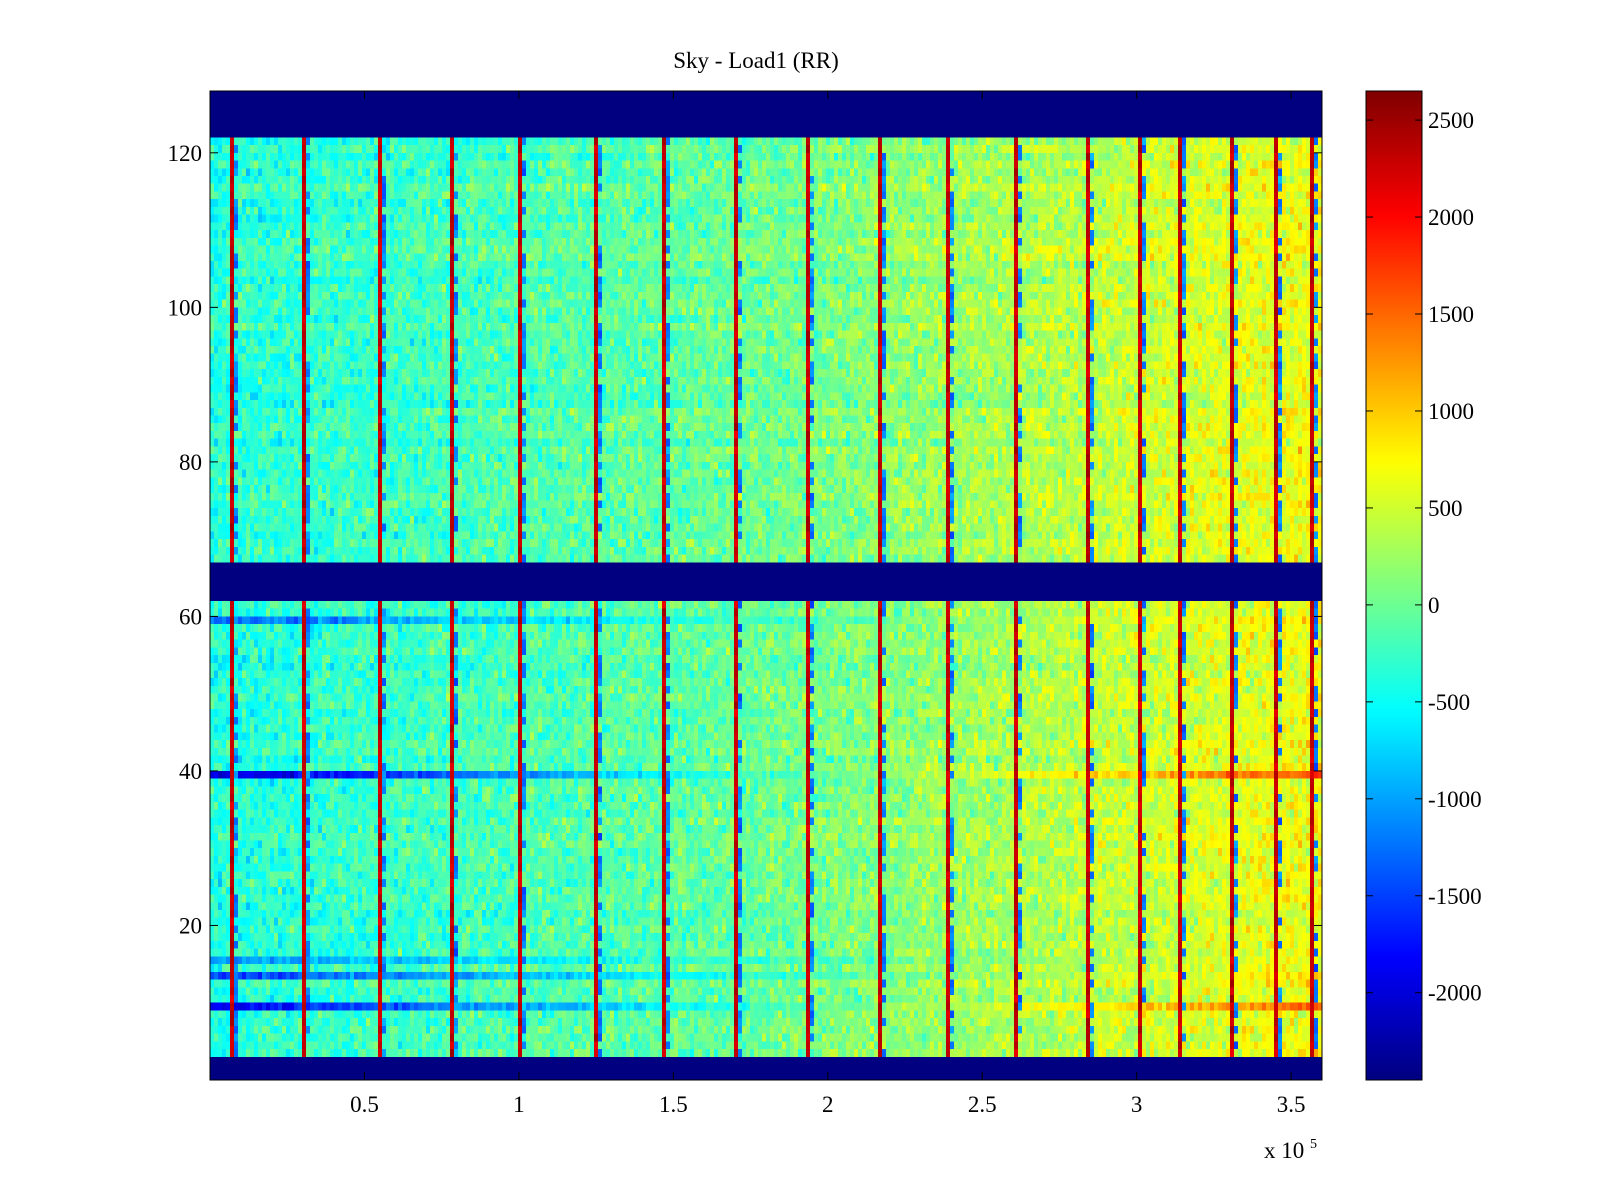  Describe the element at coordinates (190, 462) in the screenshot. I see `y-tick-label: 80` at that location.